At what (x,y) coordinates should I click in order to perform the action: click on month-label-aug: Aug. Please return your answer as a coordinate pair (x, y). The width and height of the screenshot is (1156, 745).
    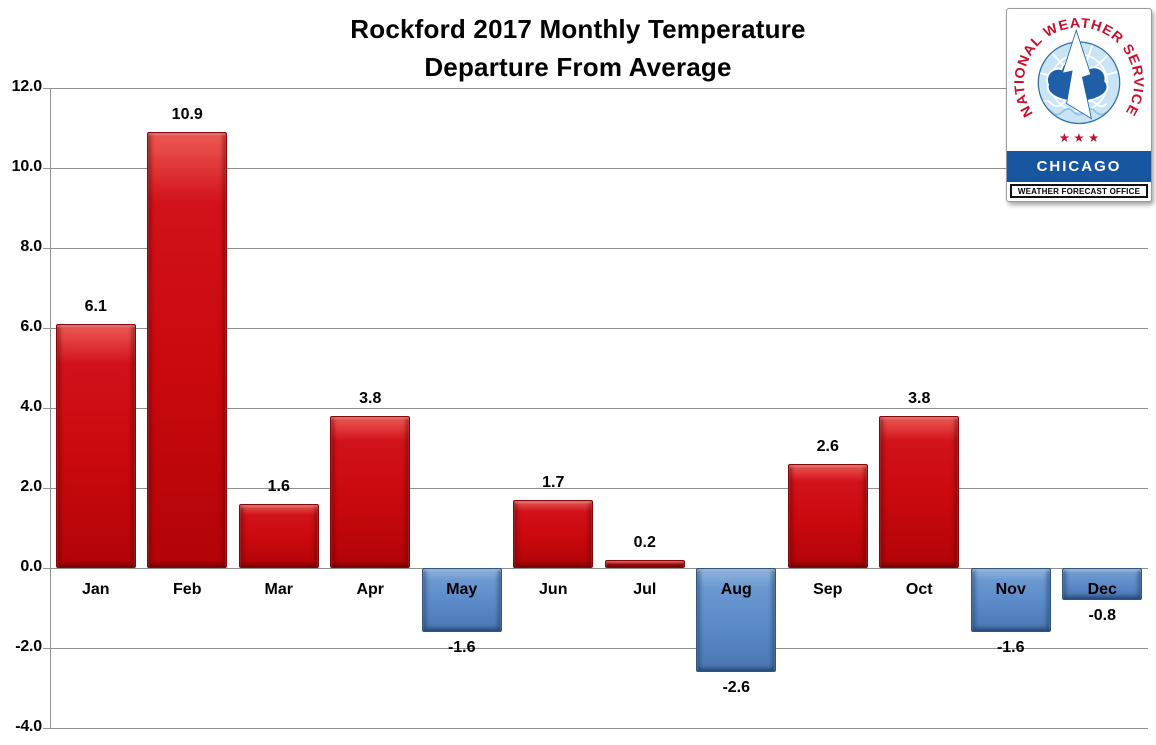
    Looking at the image, I should click on (736, 589).